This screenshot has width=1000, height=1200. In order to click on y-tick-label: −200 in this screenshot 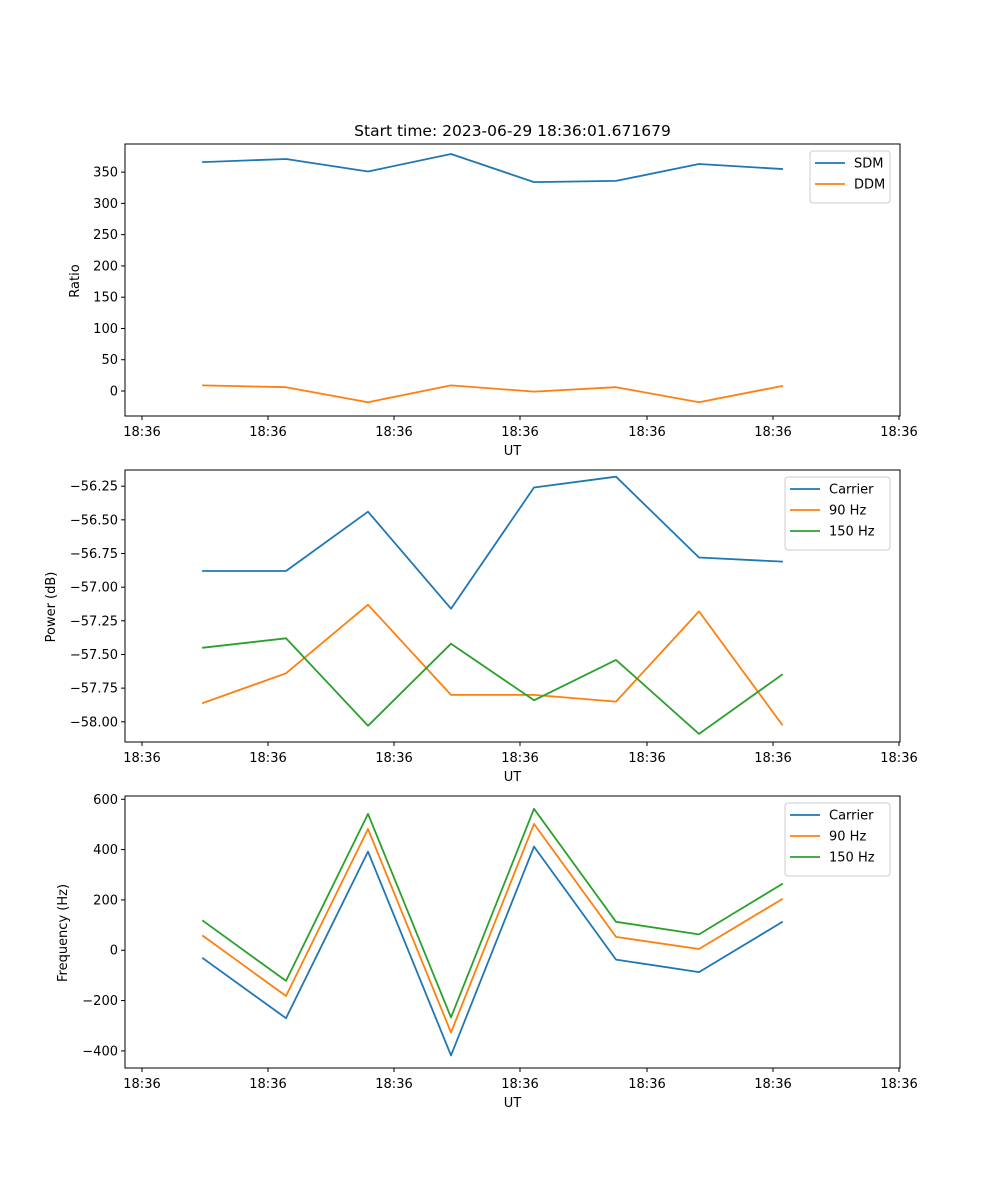, I will do `click(100, 1001)`.